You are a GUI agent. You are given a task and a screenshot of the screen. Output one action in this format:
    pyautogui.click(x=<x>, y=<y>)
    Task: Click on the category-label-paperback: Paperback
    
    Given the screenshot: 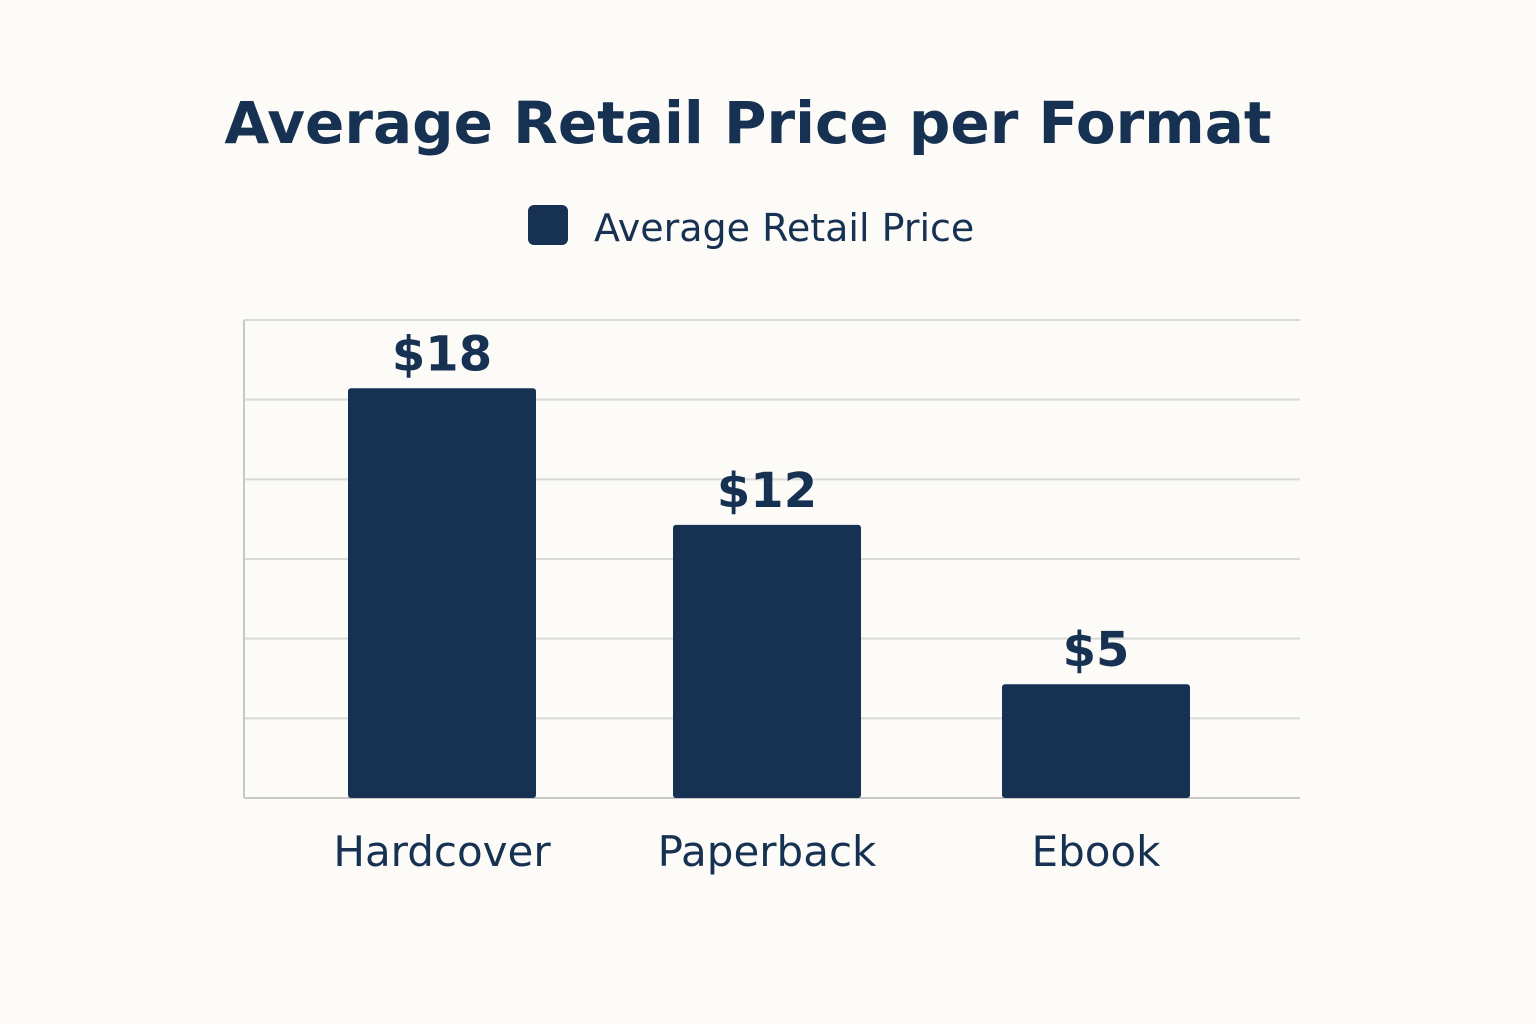 What is the action you would take?
    pyautogui.click(x=767, y=851)
    